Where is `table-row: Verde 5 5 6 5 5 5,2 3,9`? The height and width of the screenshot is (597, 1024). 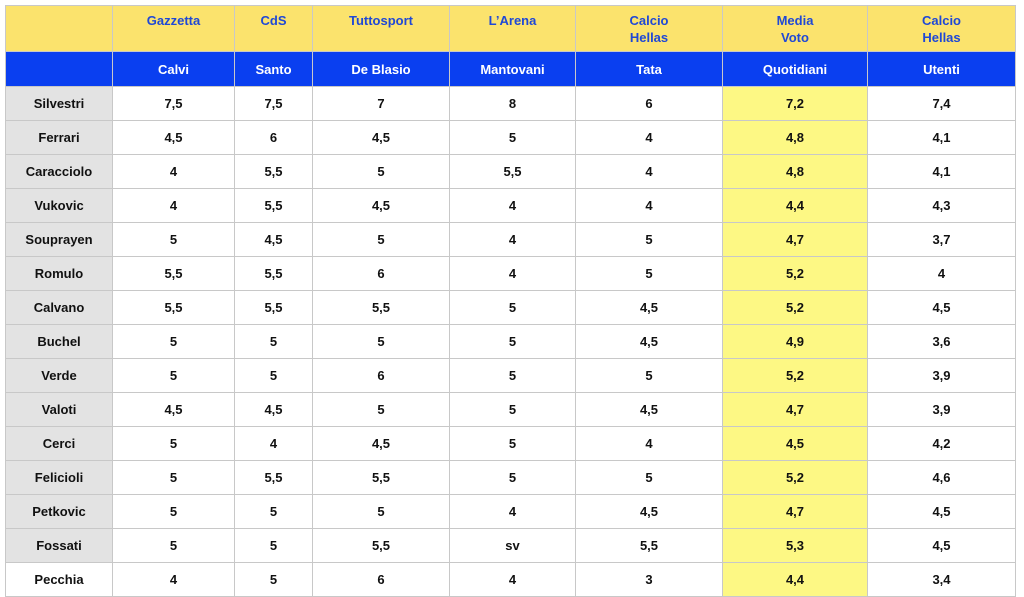
table-row: Verde 5 5 6 5 5 5,2 3,9 is located at coordinates (510, 375).